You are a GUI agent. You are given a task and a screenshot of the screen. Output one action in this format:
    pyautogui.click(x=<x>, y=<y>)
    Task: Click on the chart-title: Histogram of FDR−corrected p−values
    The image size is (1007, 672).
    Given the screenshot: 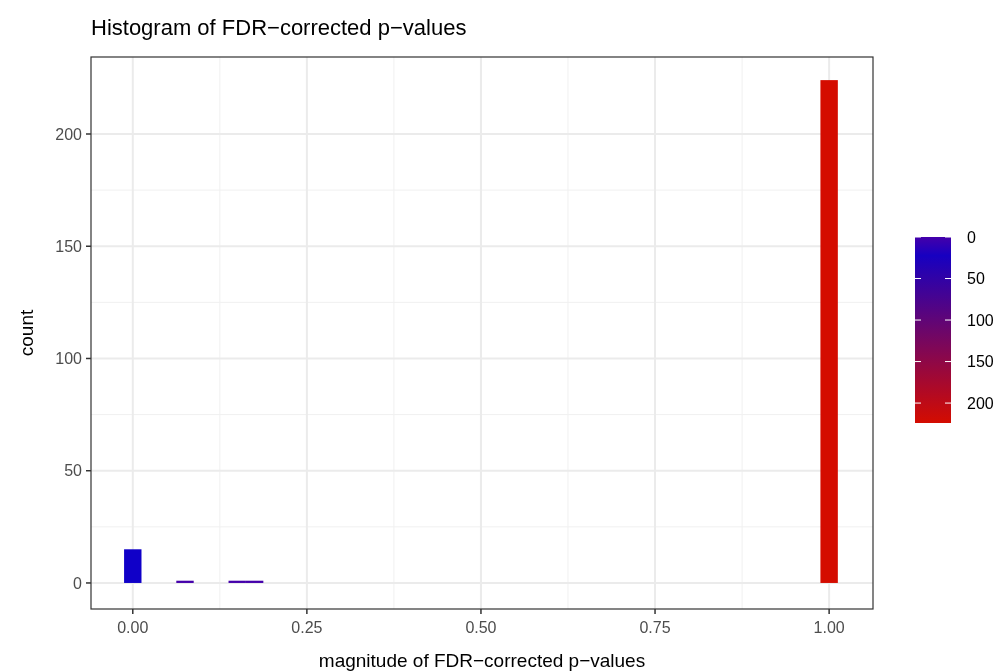 What is the action you would take?
    pyautogui.click(x=279, y=27)
    